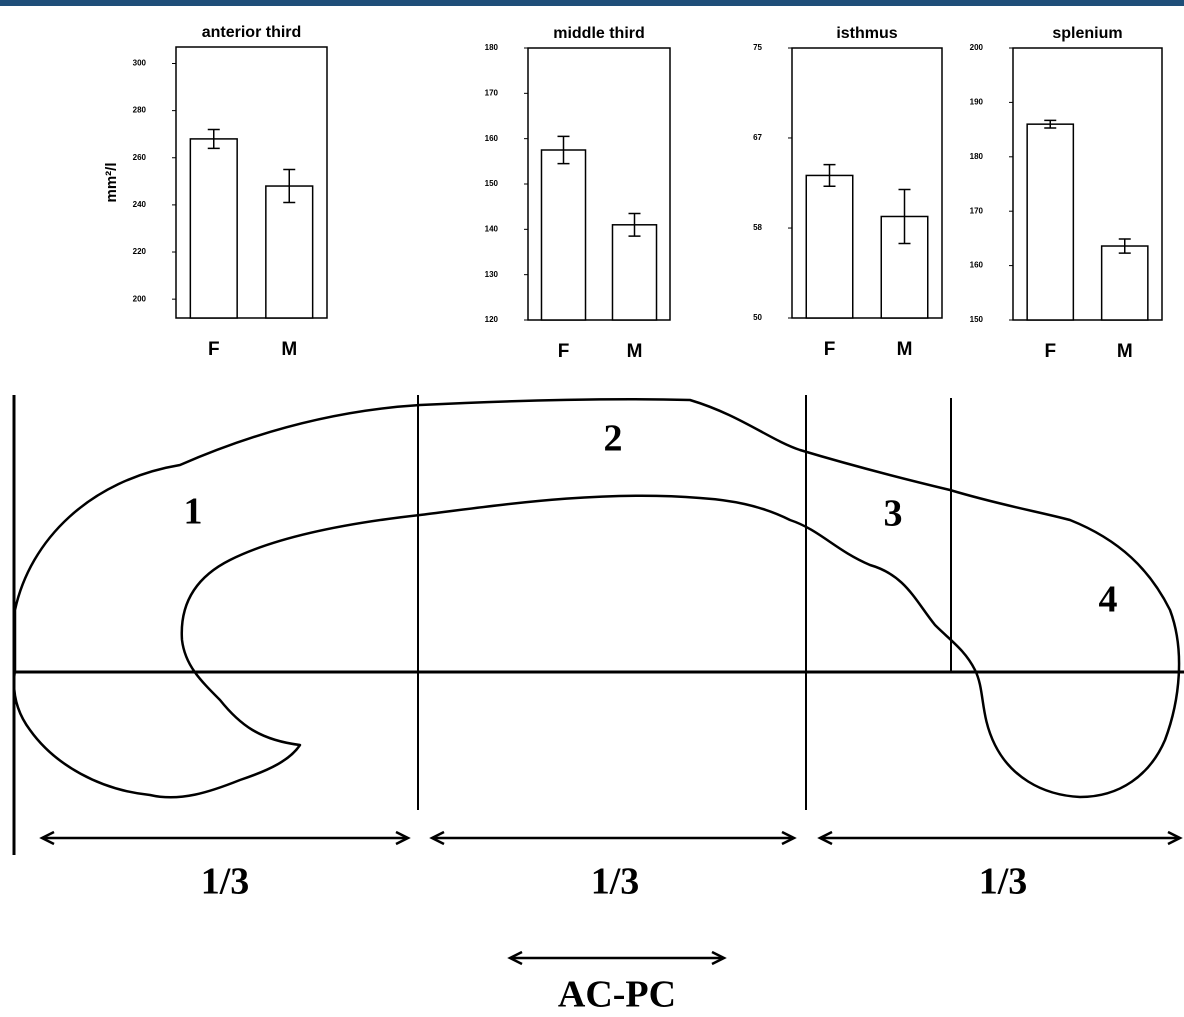 The height and width of the screenshot is (1017, 1184). I want to click on region-label: 4, so click(1108, 600).